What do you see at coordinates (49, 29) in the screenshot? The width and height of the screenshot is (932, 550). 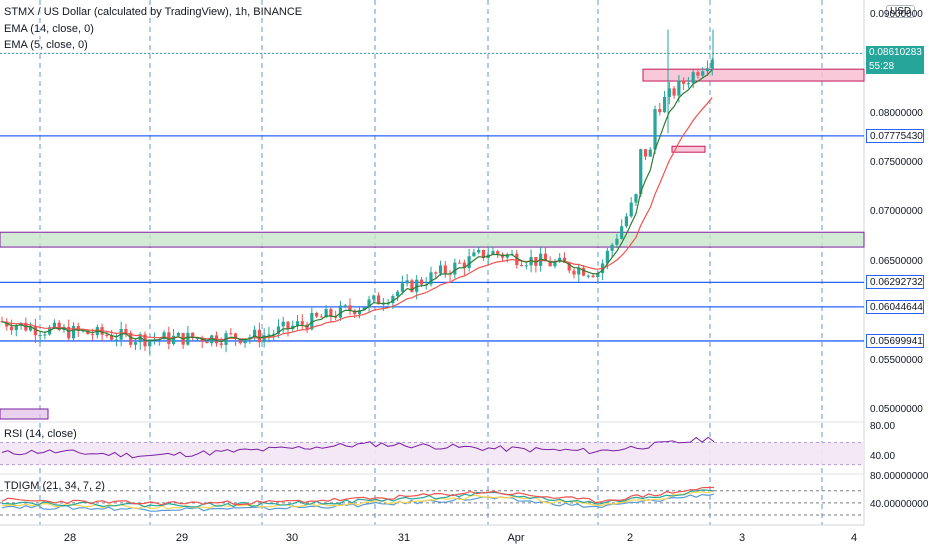 I see `ema14-legend: EMA (14, close, 0)` at bounding box center [49, 29].